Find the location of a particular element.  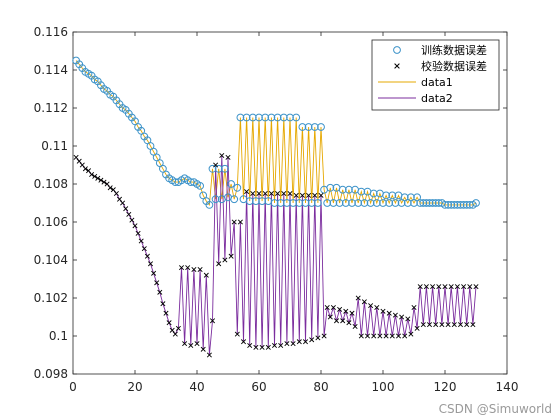

legend-label: 校验数据误差 is located at coordinates (454, 66).